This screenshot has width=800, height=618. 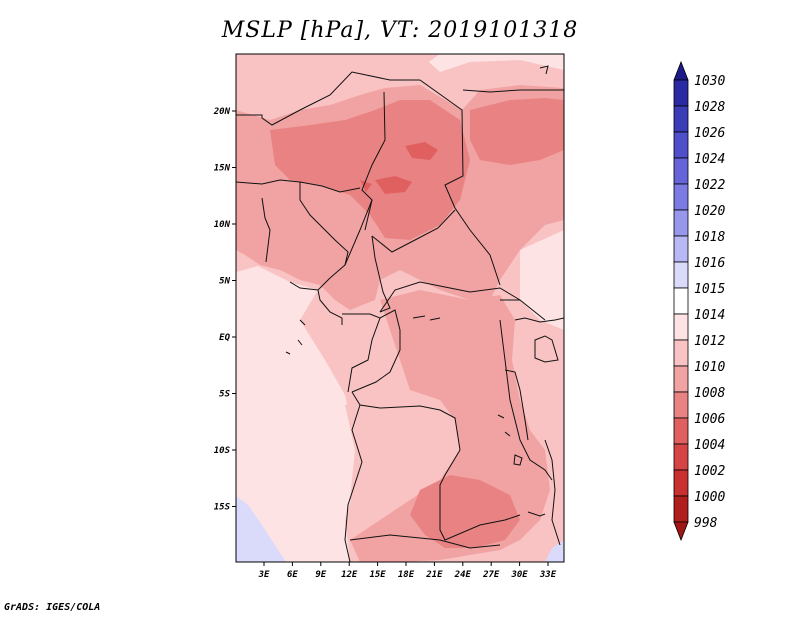 What do you see at coordinates (224, 282) in the screenshot?
I see `lat-label: 5N` at bounding box center [224, 282].